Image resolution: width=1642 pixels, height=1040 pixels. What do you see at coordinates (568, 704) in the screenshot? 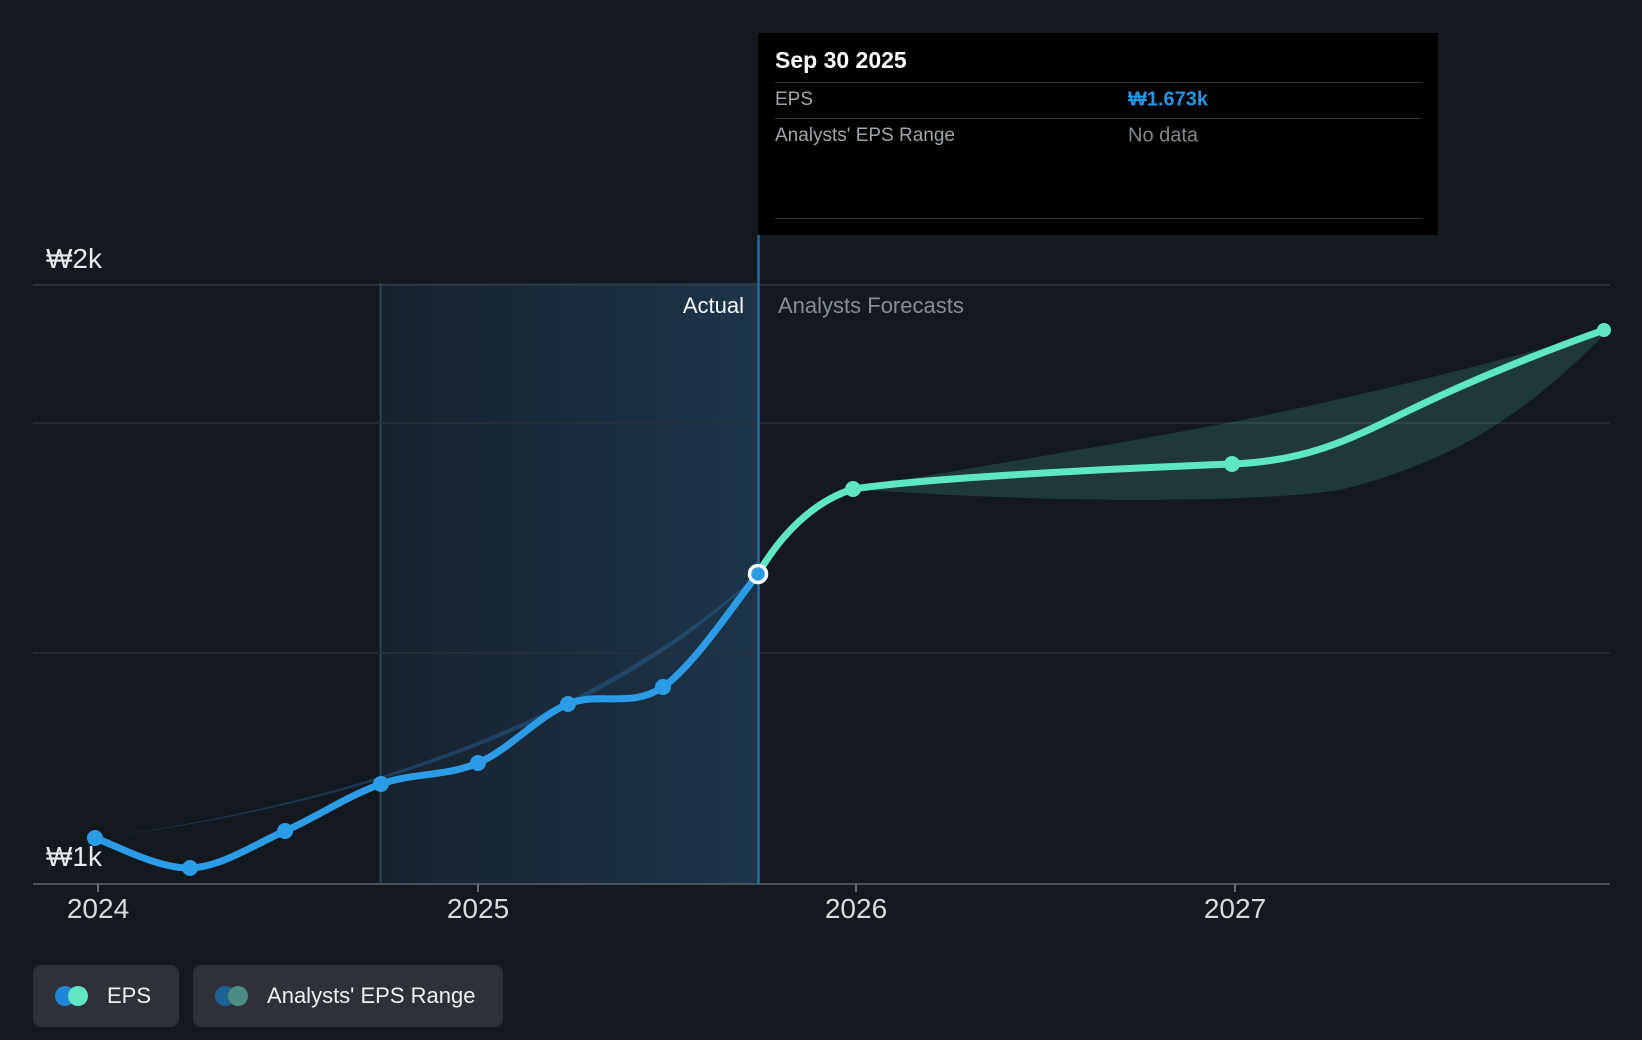
I see `data-point-mar-2025` at bounding box center [568, 704].